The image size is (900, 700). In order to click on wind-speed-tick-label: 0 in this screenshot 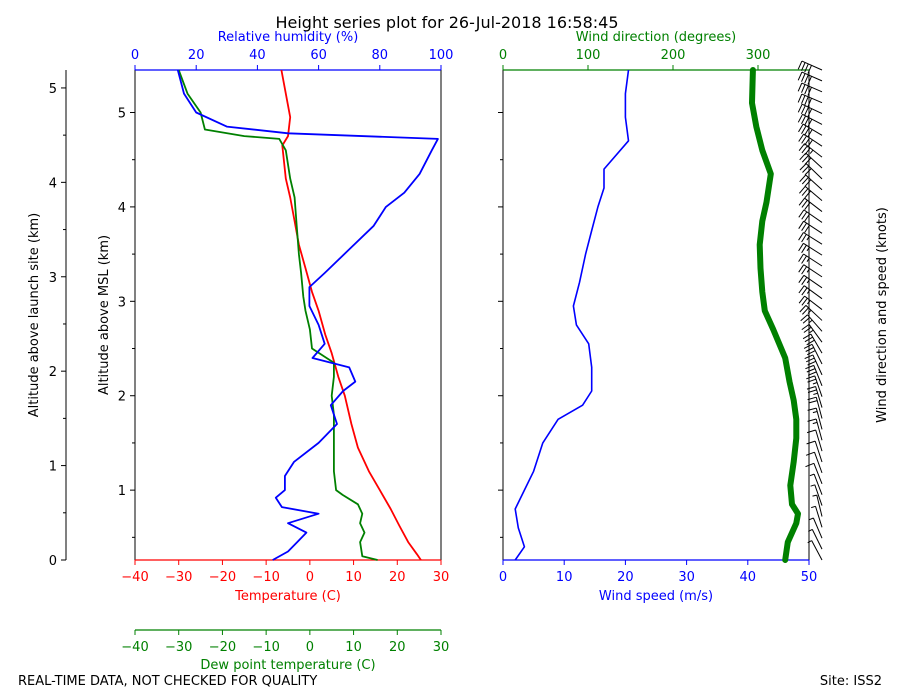, I will do `click(503, 577)`.